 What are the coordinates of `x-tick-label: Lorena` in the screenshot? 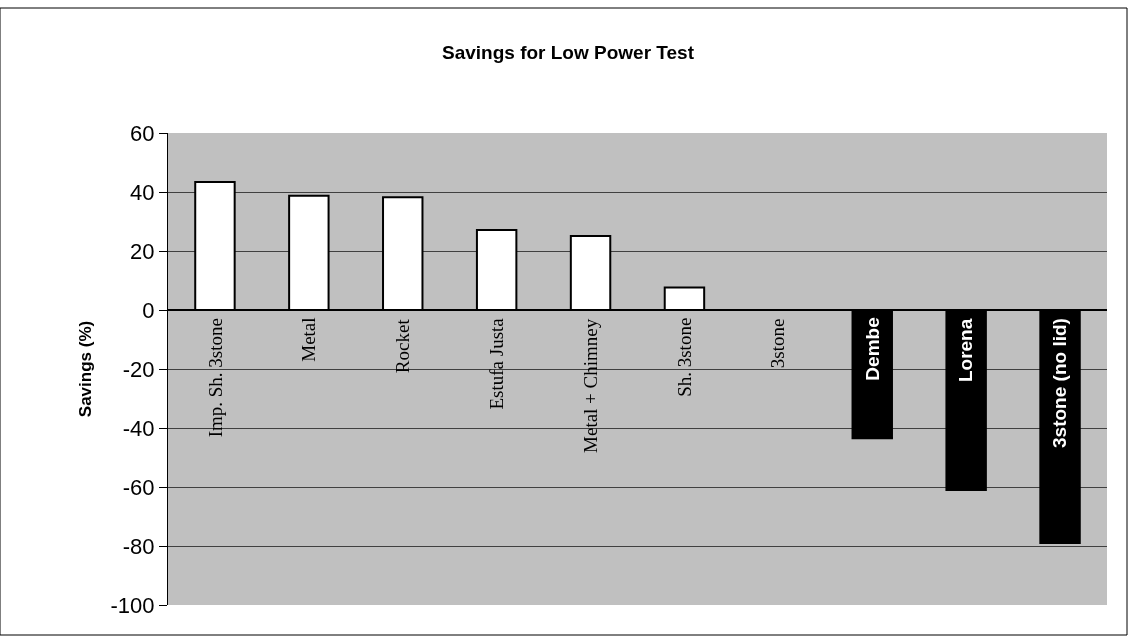 It's located at (966, 350).